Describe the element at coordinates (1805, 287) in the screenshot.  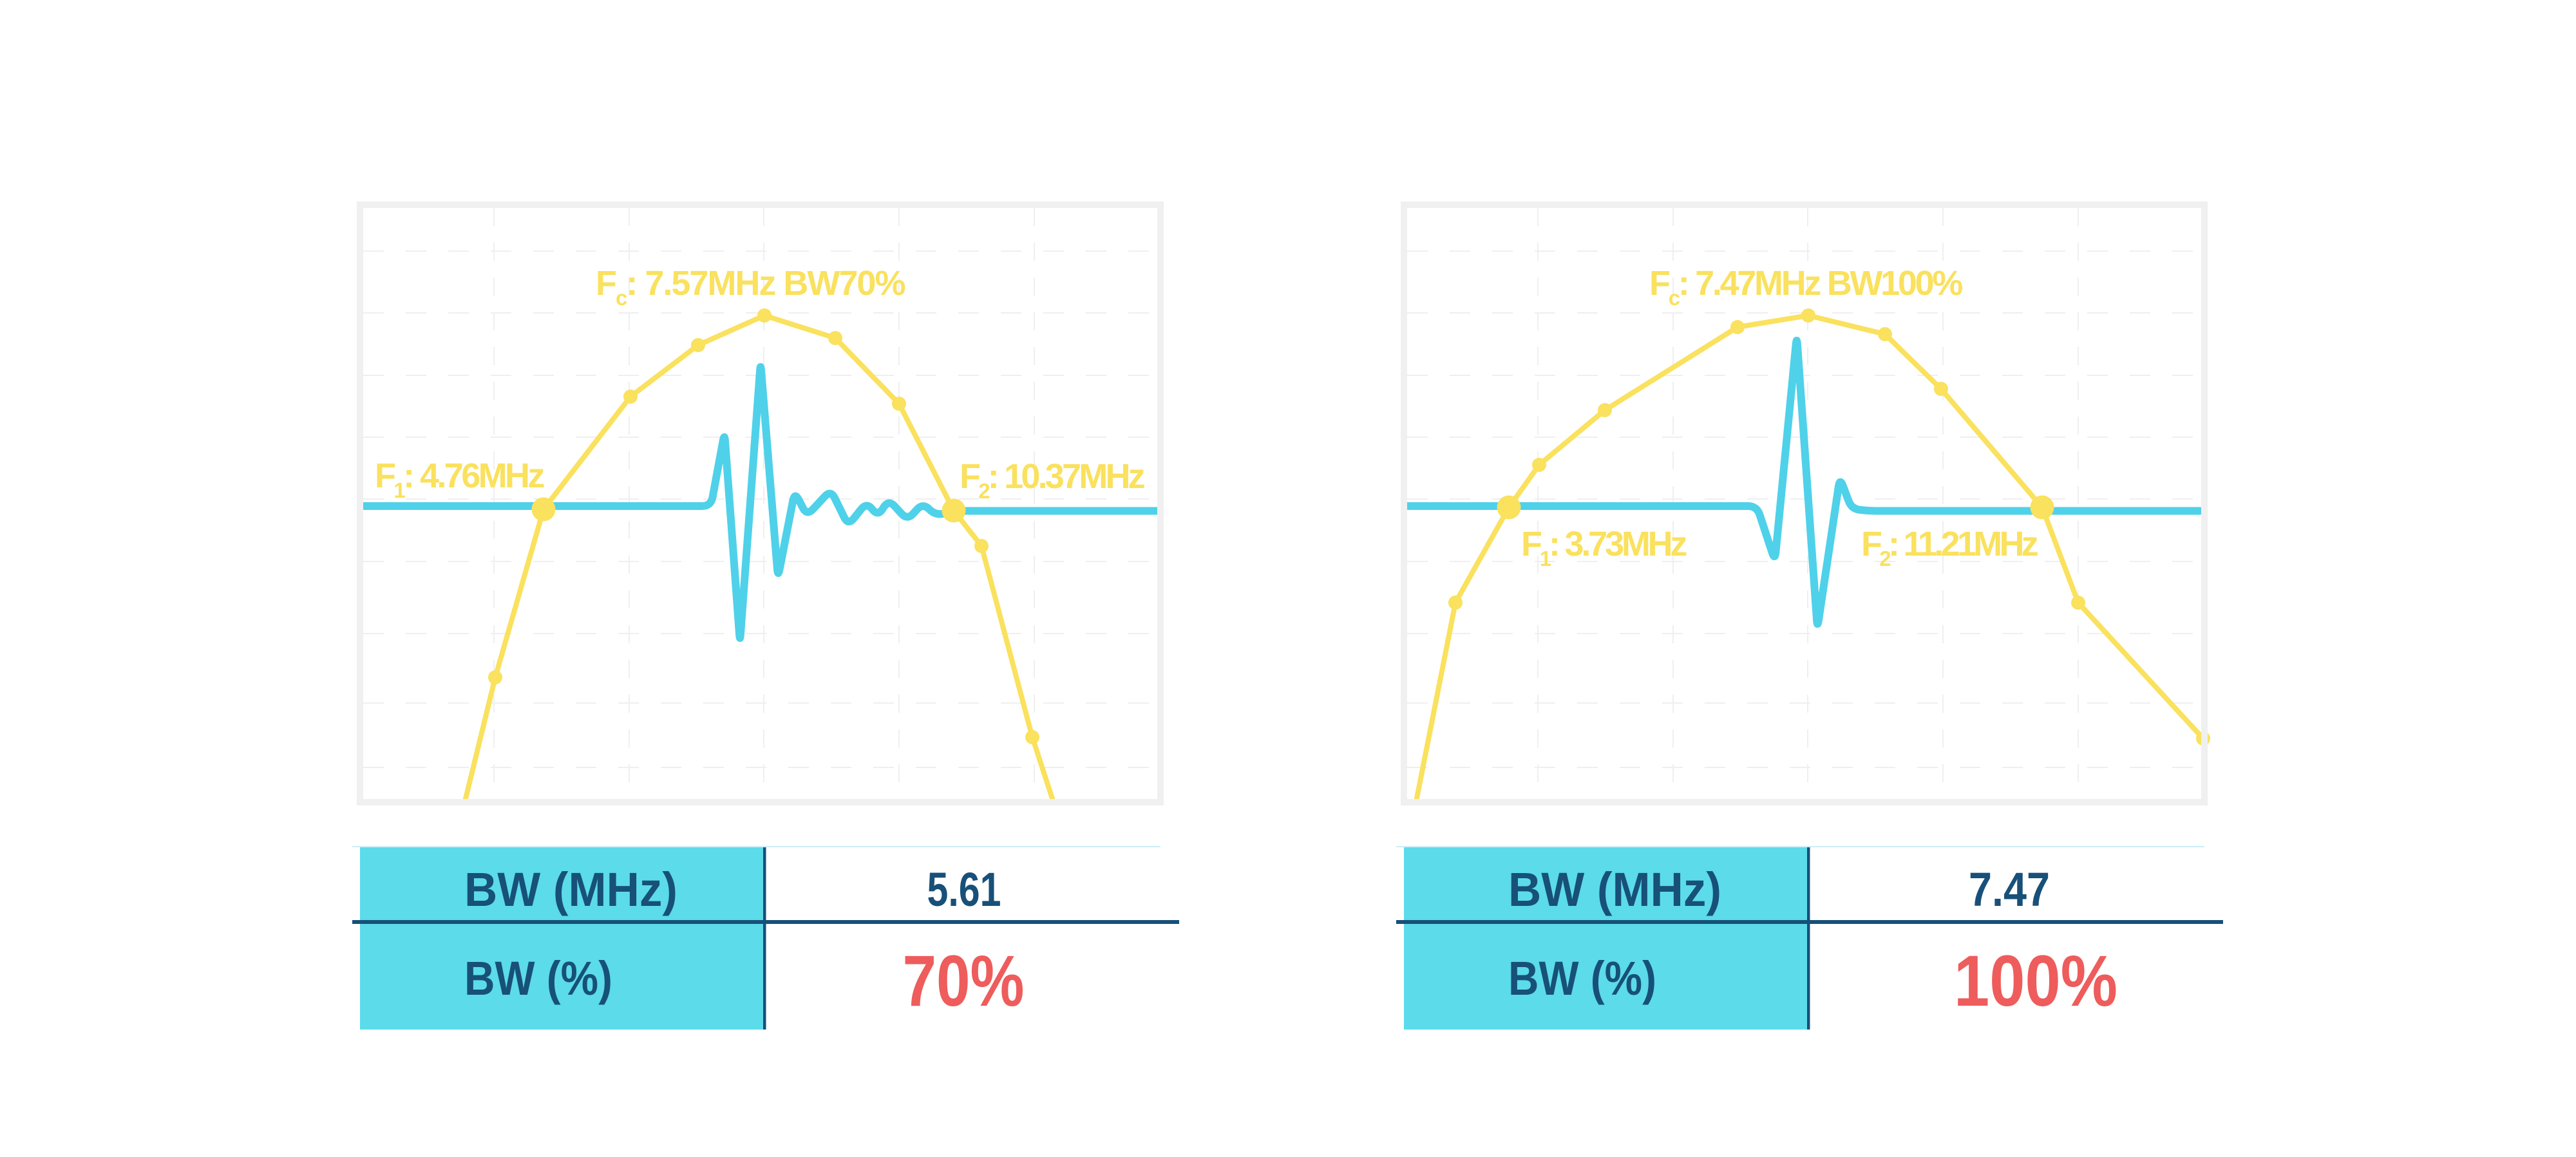
I see `svg-text: Fc​: 7.47MHz BW100%` at that location.